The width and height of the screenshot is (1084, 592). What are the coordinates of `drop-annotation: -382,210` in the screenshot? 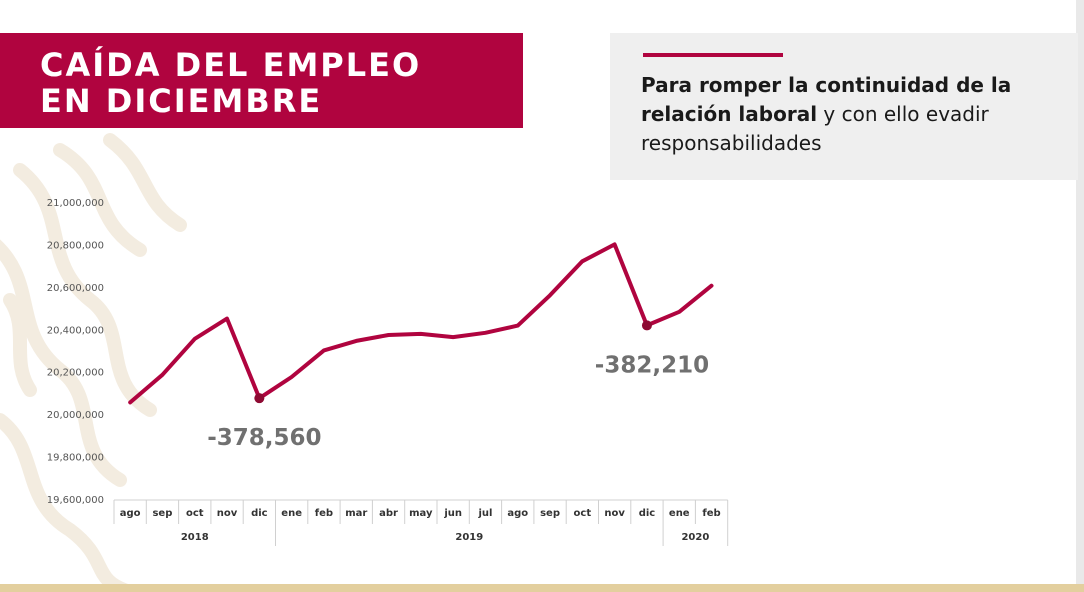 It's located at (652, 365).